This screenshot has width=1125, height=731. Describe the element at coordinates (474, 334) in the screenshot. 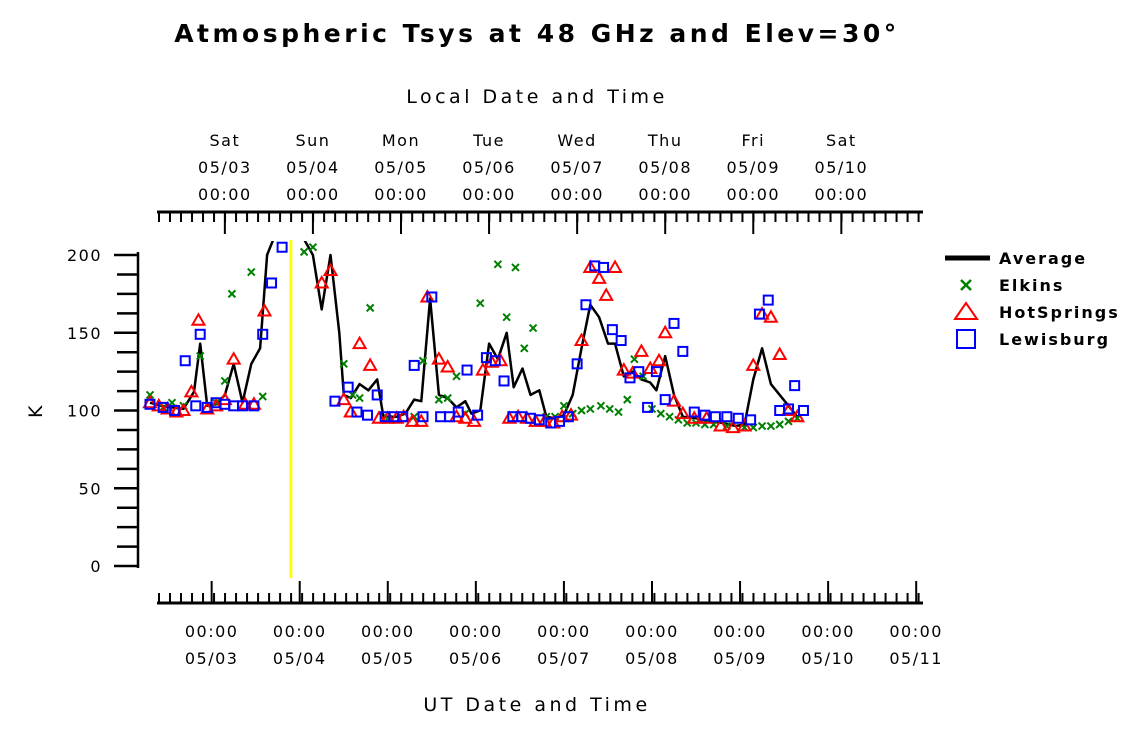

I see `series-line-average` at that location.